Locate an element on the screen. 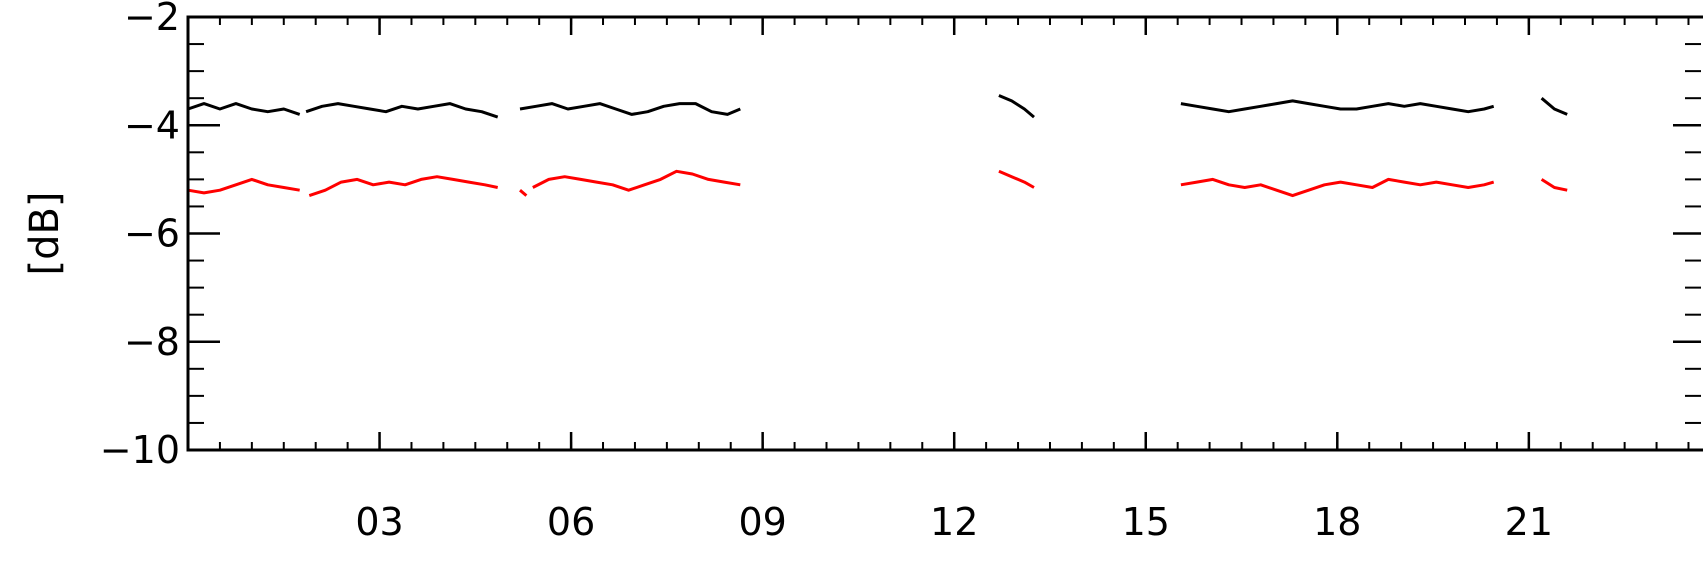 Image resolution: width=1703 pixels, height=569 pixels. x-tick-label: 12 is located at coordinates (954, 522).